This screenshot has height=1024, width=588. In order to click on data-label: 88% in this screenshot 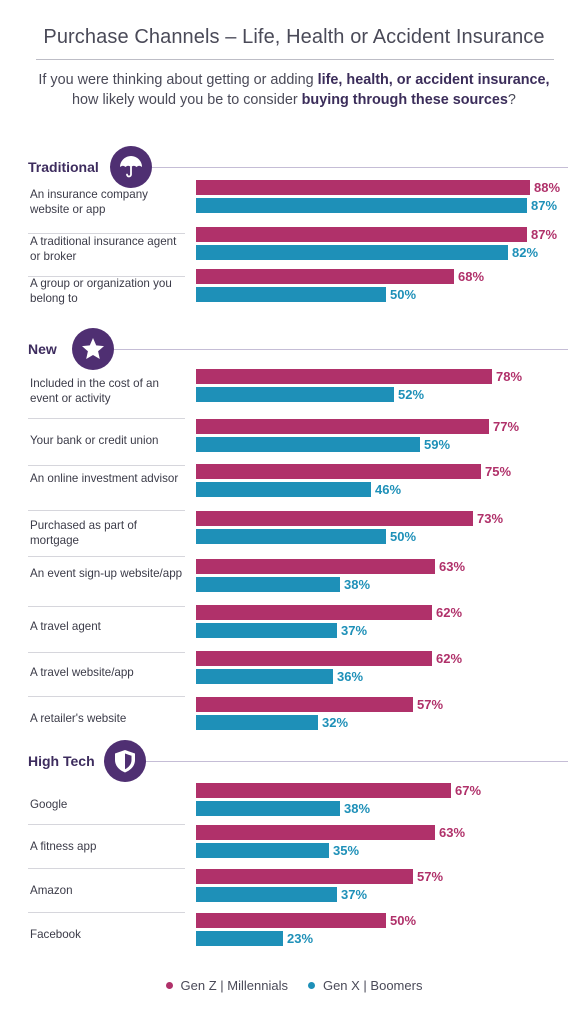, I will do `click(547, 187)`.